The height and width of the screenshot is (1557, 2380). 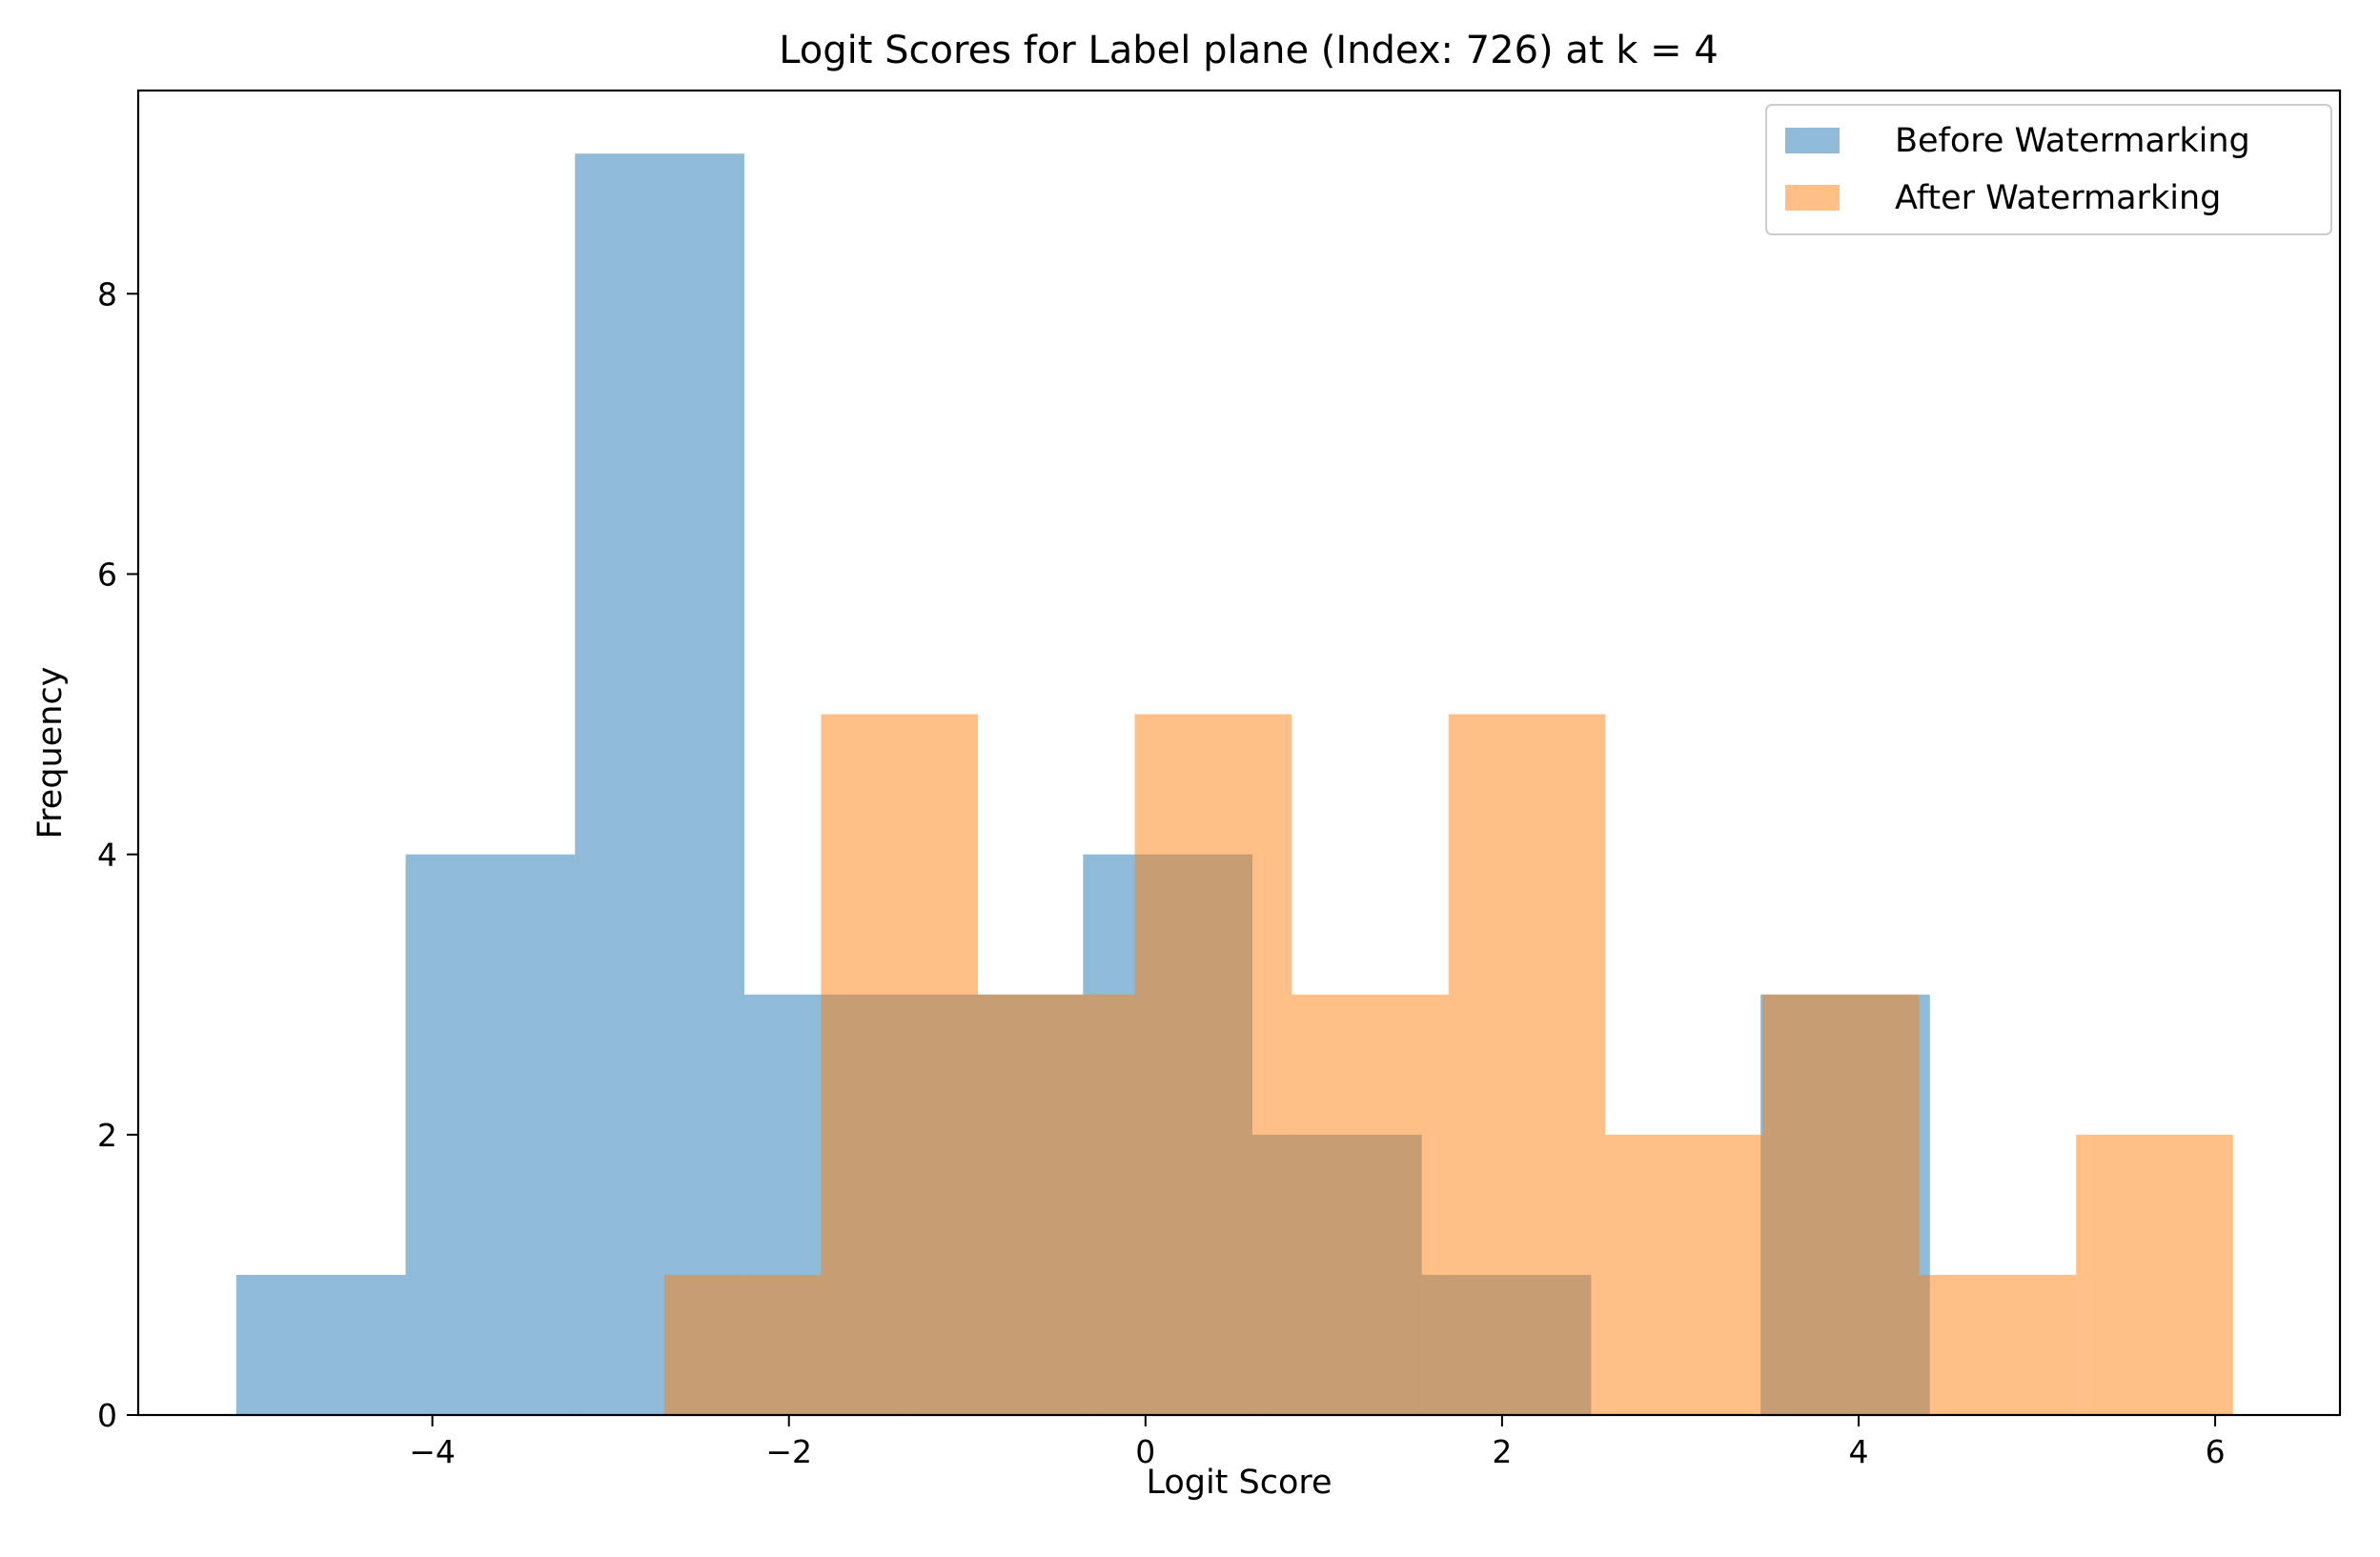 I want to click on x-axis-label: Logit Score, so click(x=1239, y=1483).